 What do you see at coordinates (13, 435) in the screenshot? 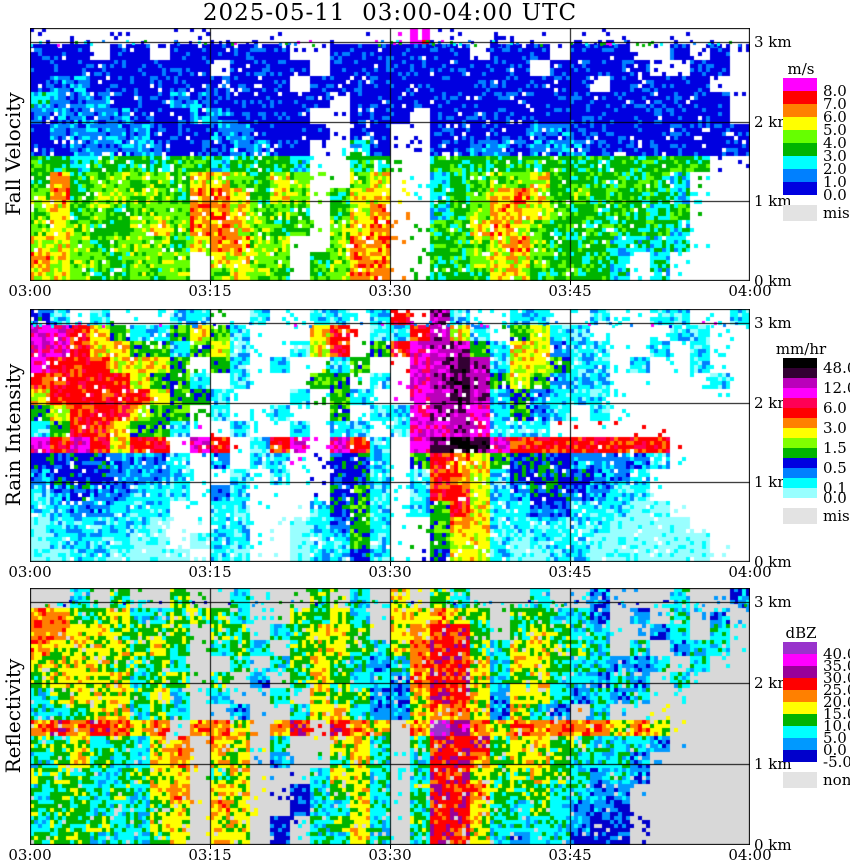
I see `rain-intensity-axis-title: Rain Intensity` at bounding box center [13, 435].